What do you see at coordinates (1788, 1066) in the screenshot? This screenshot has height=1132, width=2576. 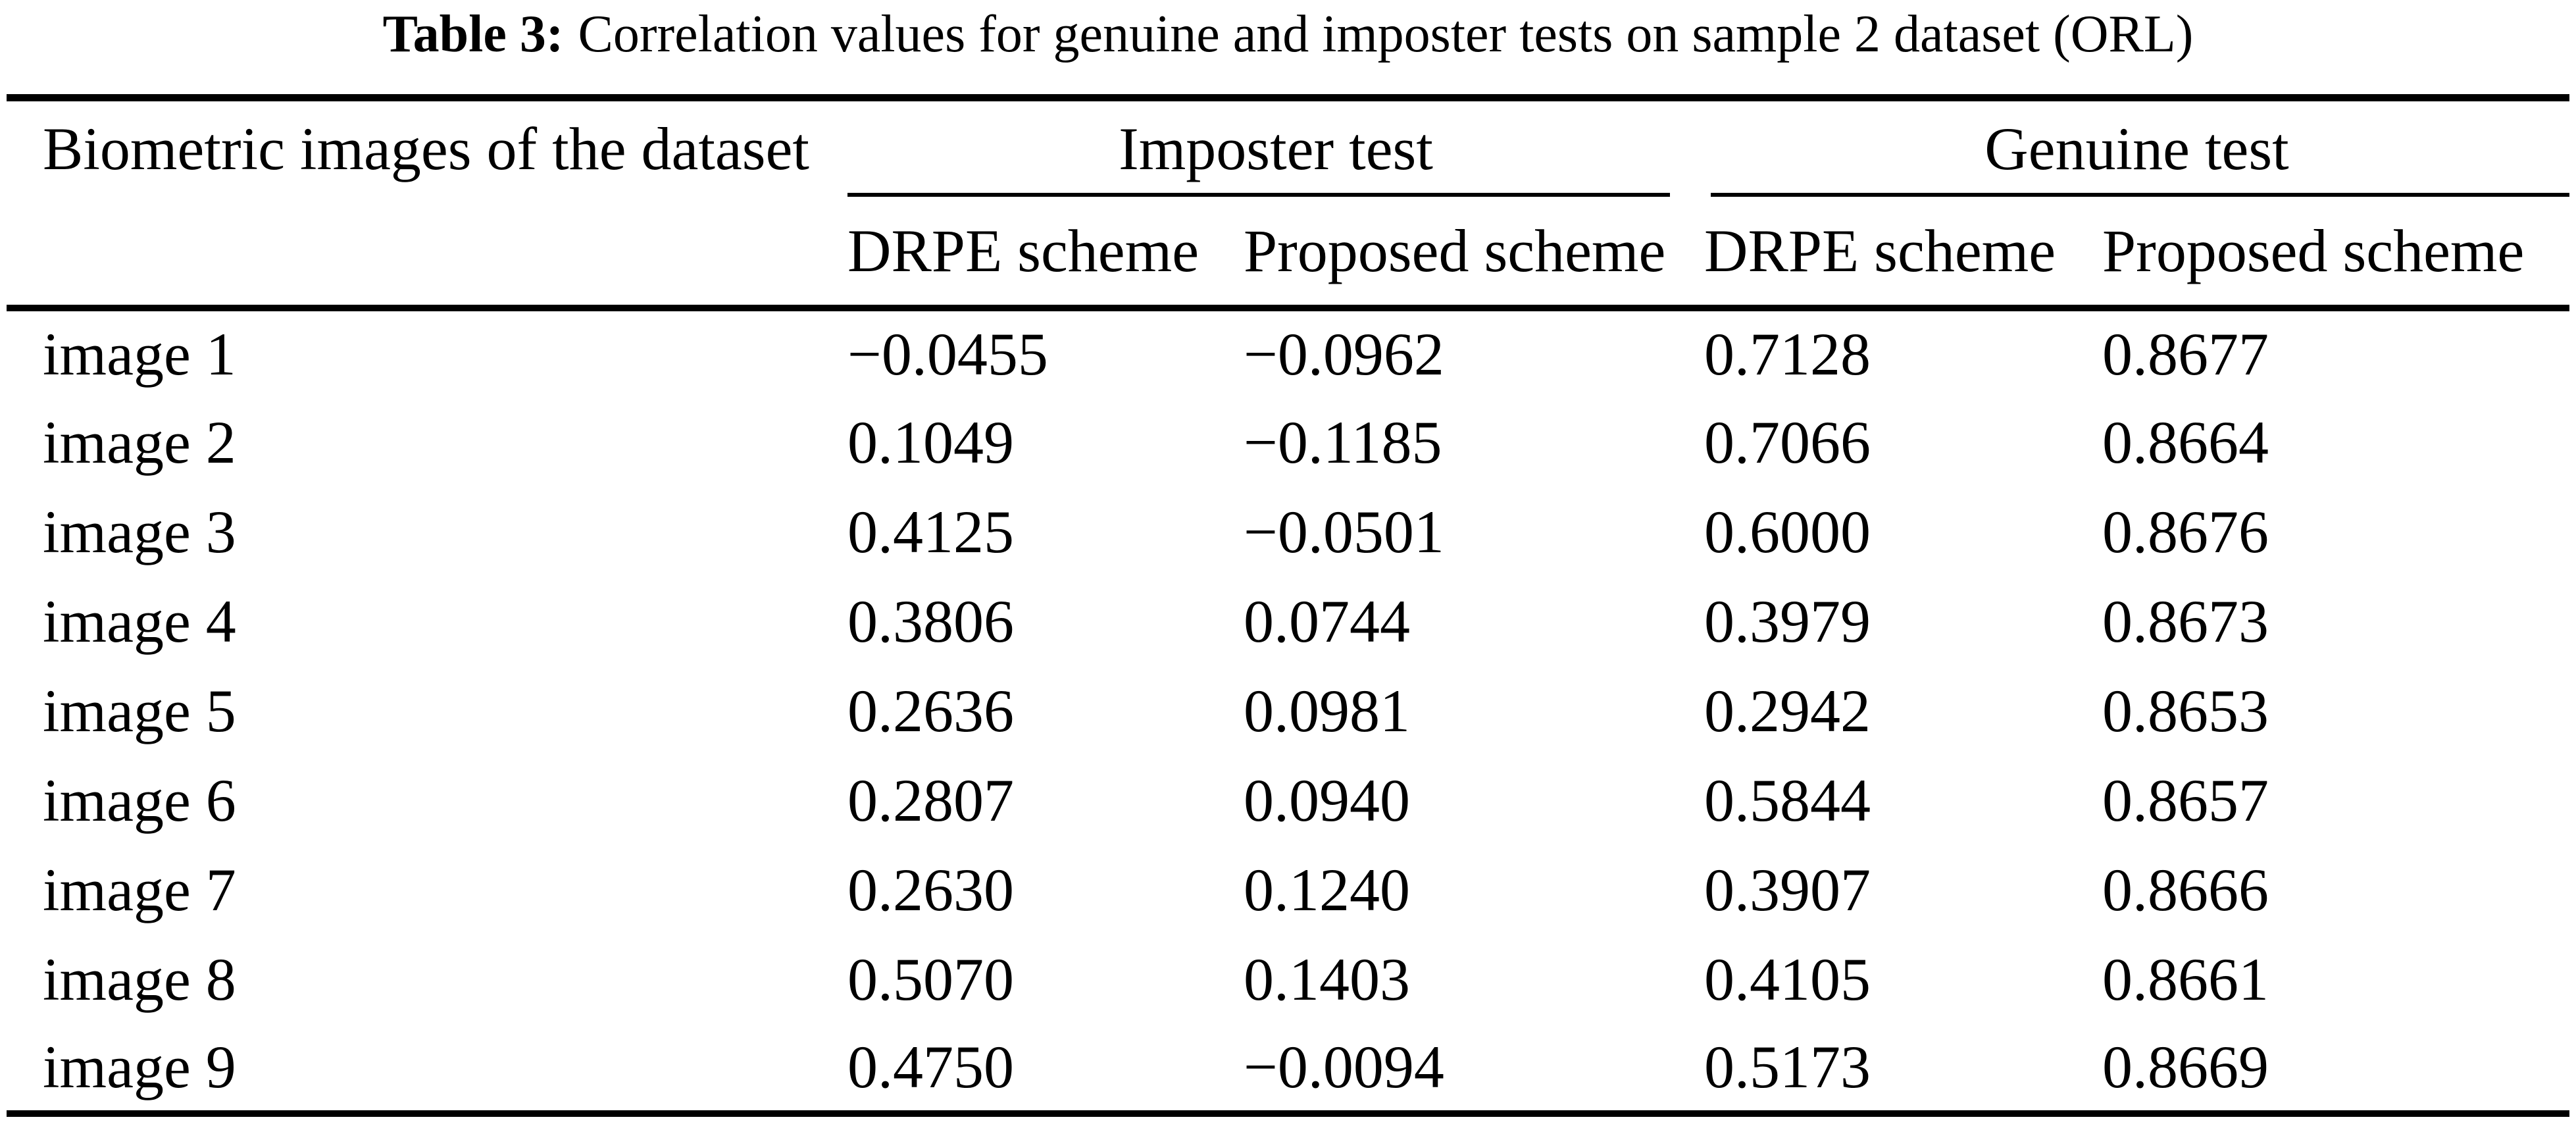 I see `cell-genuine-drpe: 0.5173` at bounding box center [1788, 1066].